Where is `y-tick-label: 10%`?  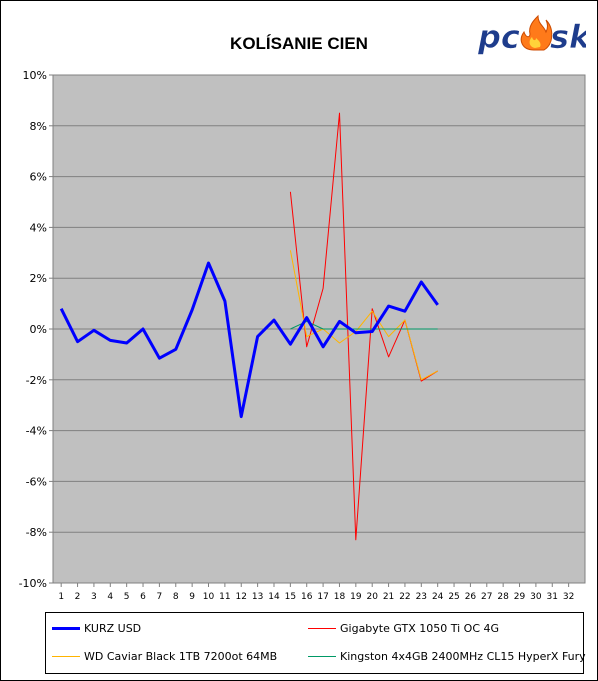 y-tick-label: 10% is located at coordinates (35, 75).